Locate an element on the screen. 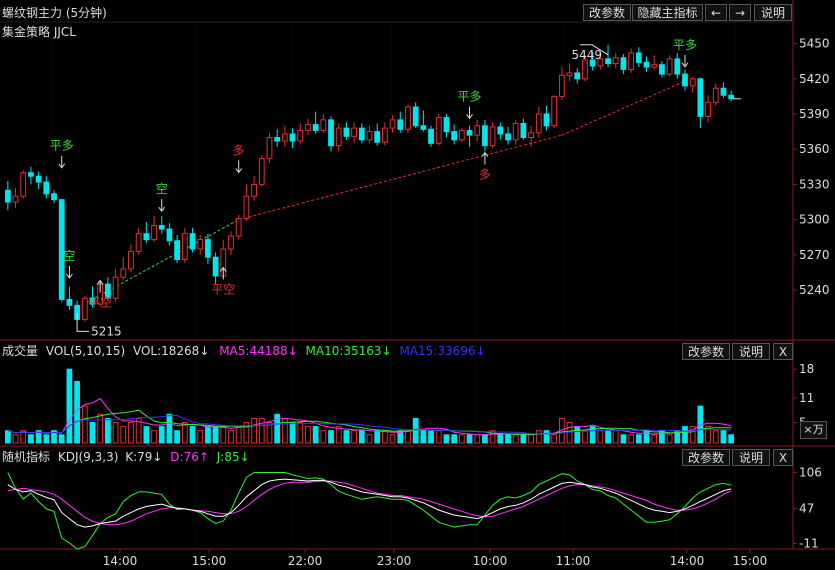 The height and width of the screenshot is (570, 835). prev-arrow-button: ← is located at coordinates (716, 12).